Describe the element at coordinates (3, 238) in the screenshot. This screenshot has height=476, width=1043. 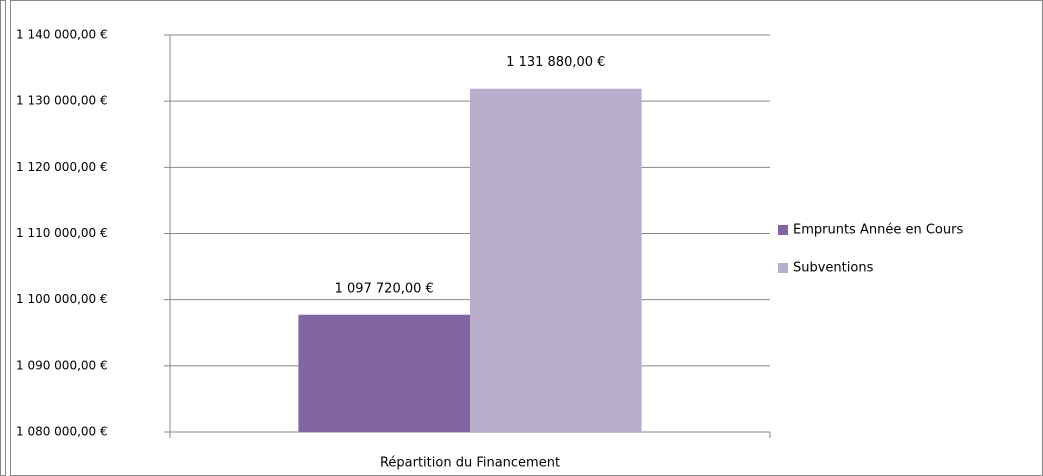
I see `left-edge` at that location.